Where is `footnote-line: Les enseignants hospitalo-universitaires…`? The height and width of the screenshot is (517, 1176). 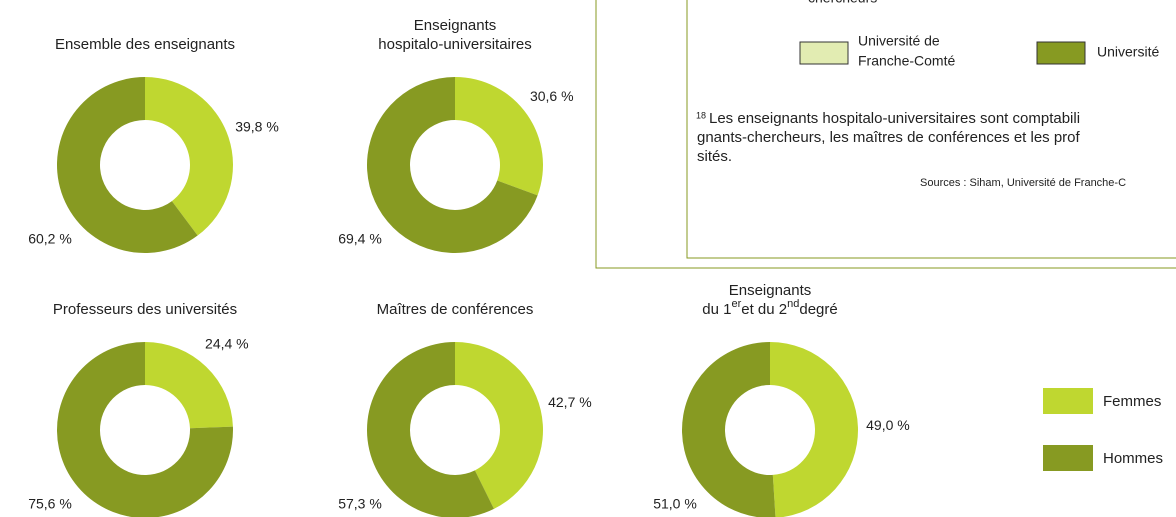
footnote-line: Les enseignants hospitalo-universitaires… is located at coordinates (894, 118).